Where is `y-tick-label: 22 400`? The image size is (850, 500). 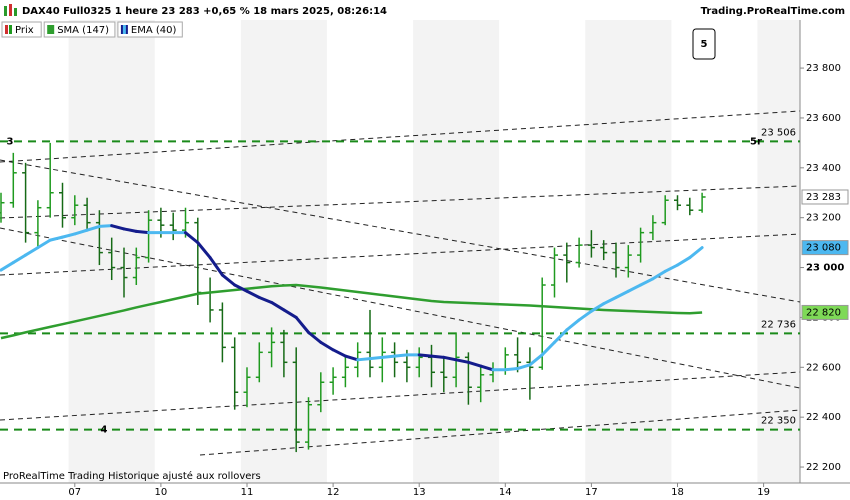
y-tick-label: 22 400 is located at coordinates (823, 417).